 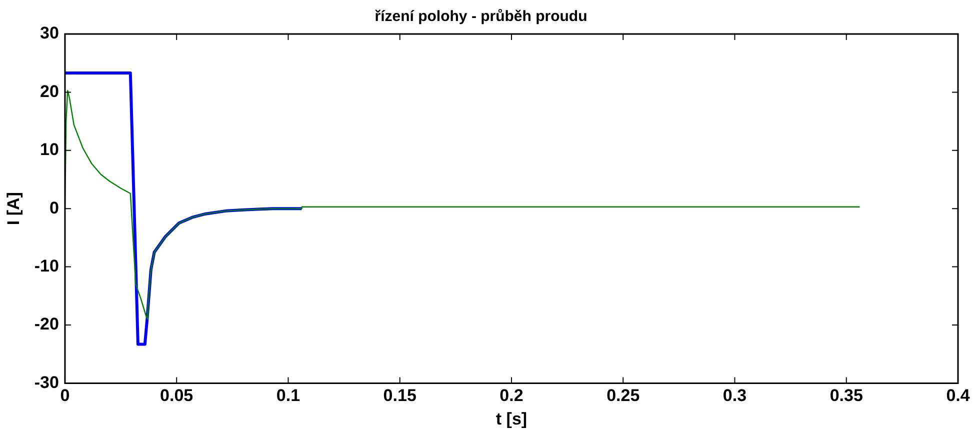 I want to click on y-tick-label: -30, so click(x=46, y=382).